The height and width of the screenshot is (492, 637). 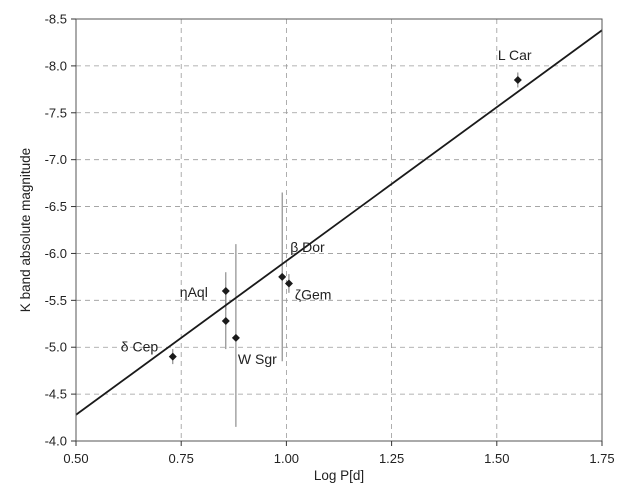 What do you see at coordinates (140, 347) in the screenshot?
I see `point-label: δ Cep` at bounding box center [140, 347].